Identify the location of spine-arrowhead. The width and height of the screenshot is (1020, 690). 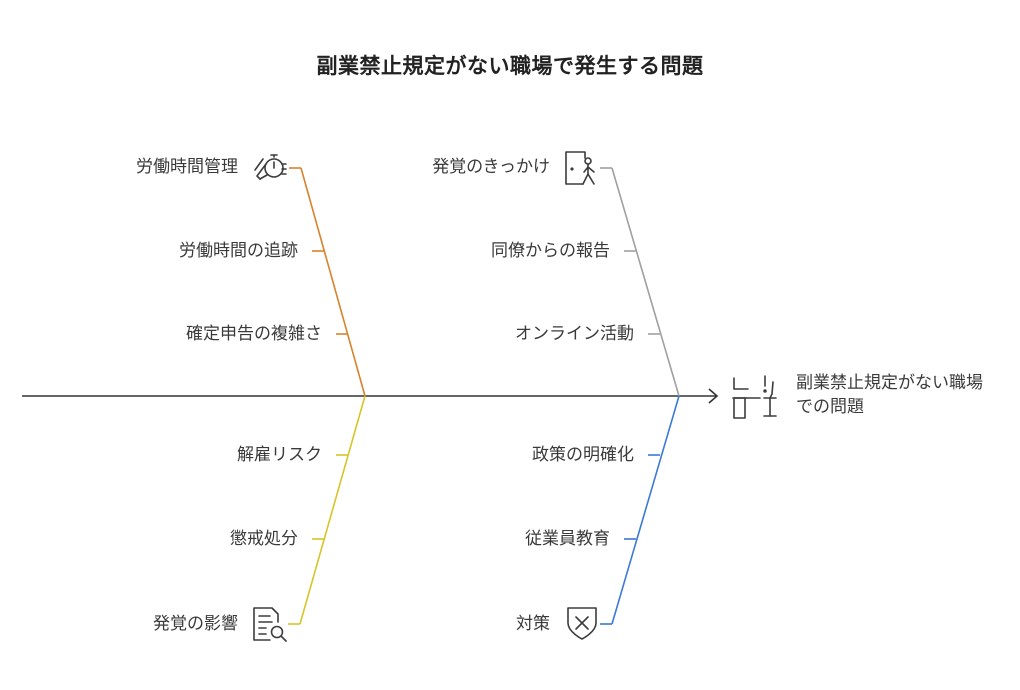
(713, 396).